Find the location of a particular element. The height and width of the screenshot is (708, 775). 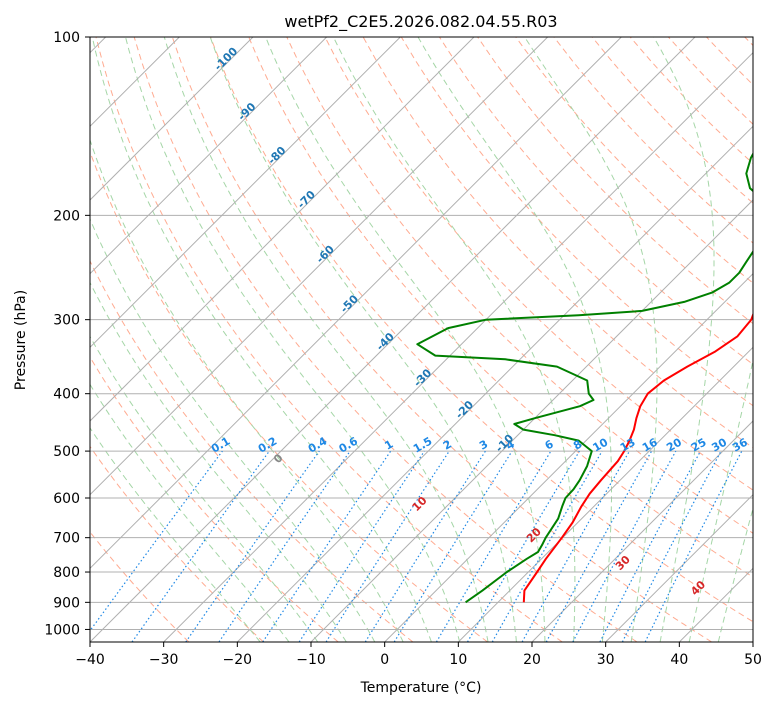

y-tick-label: 400 is located at coordinates (66, 395).